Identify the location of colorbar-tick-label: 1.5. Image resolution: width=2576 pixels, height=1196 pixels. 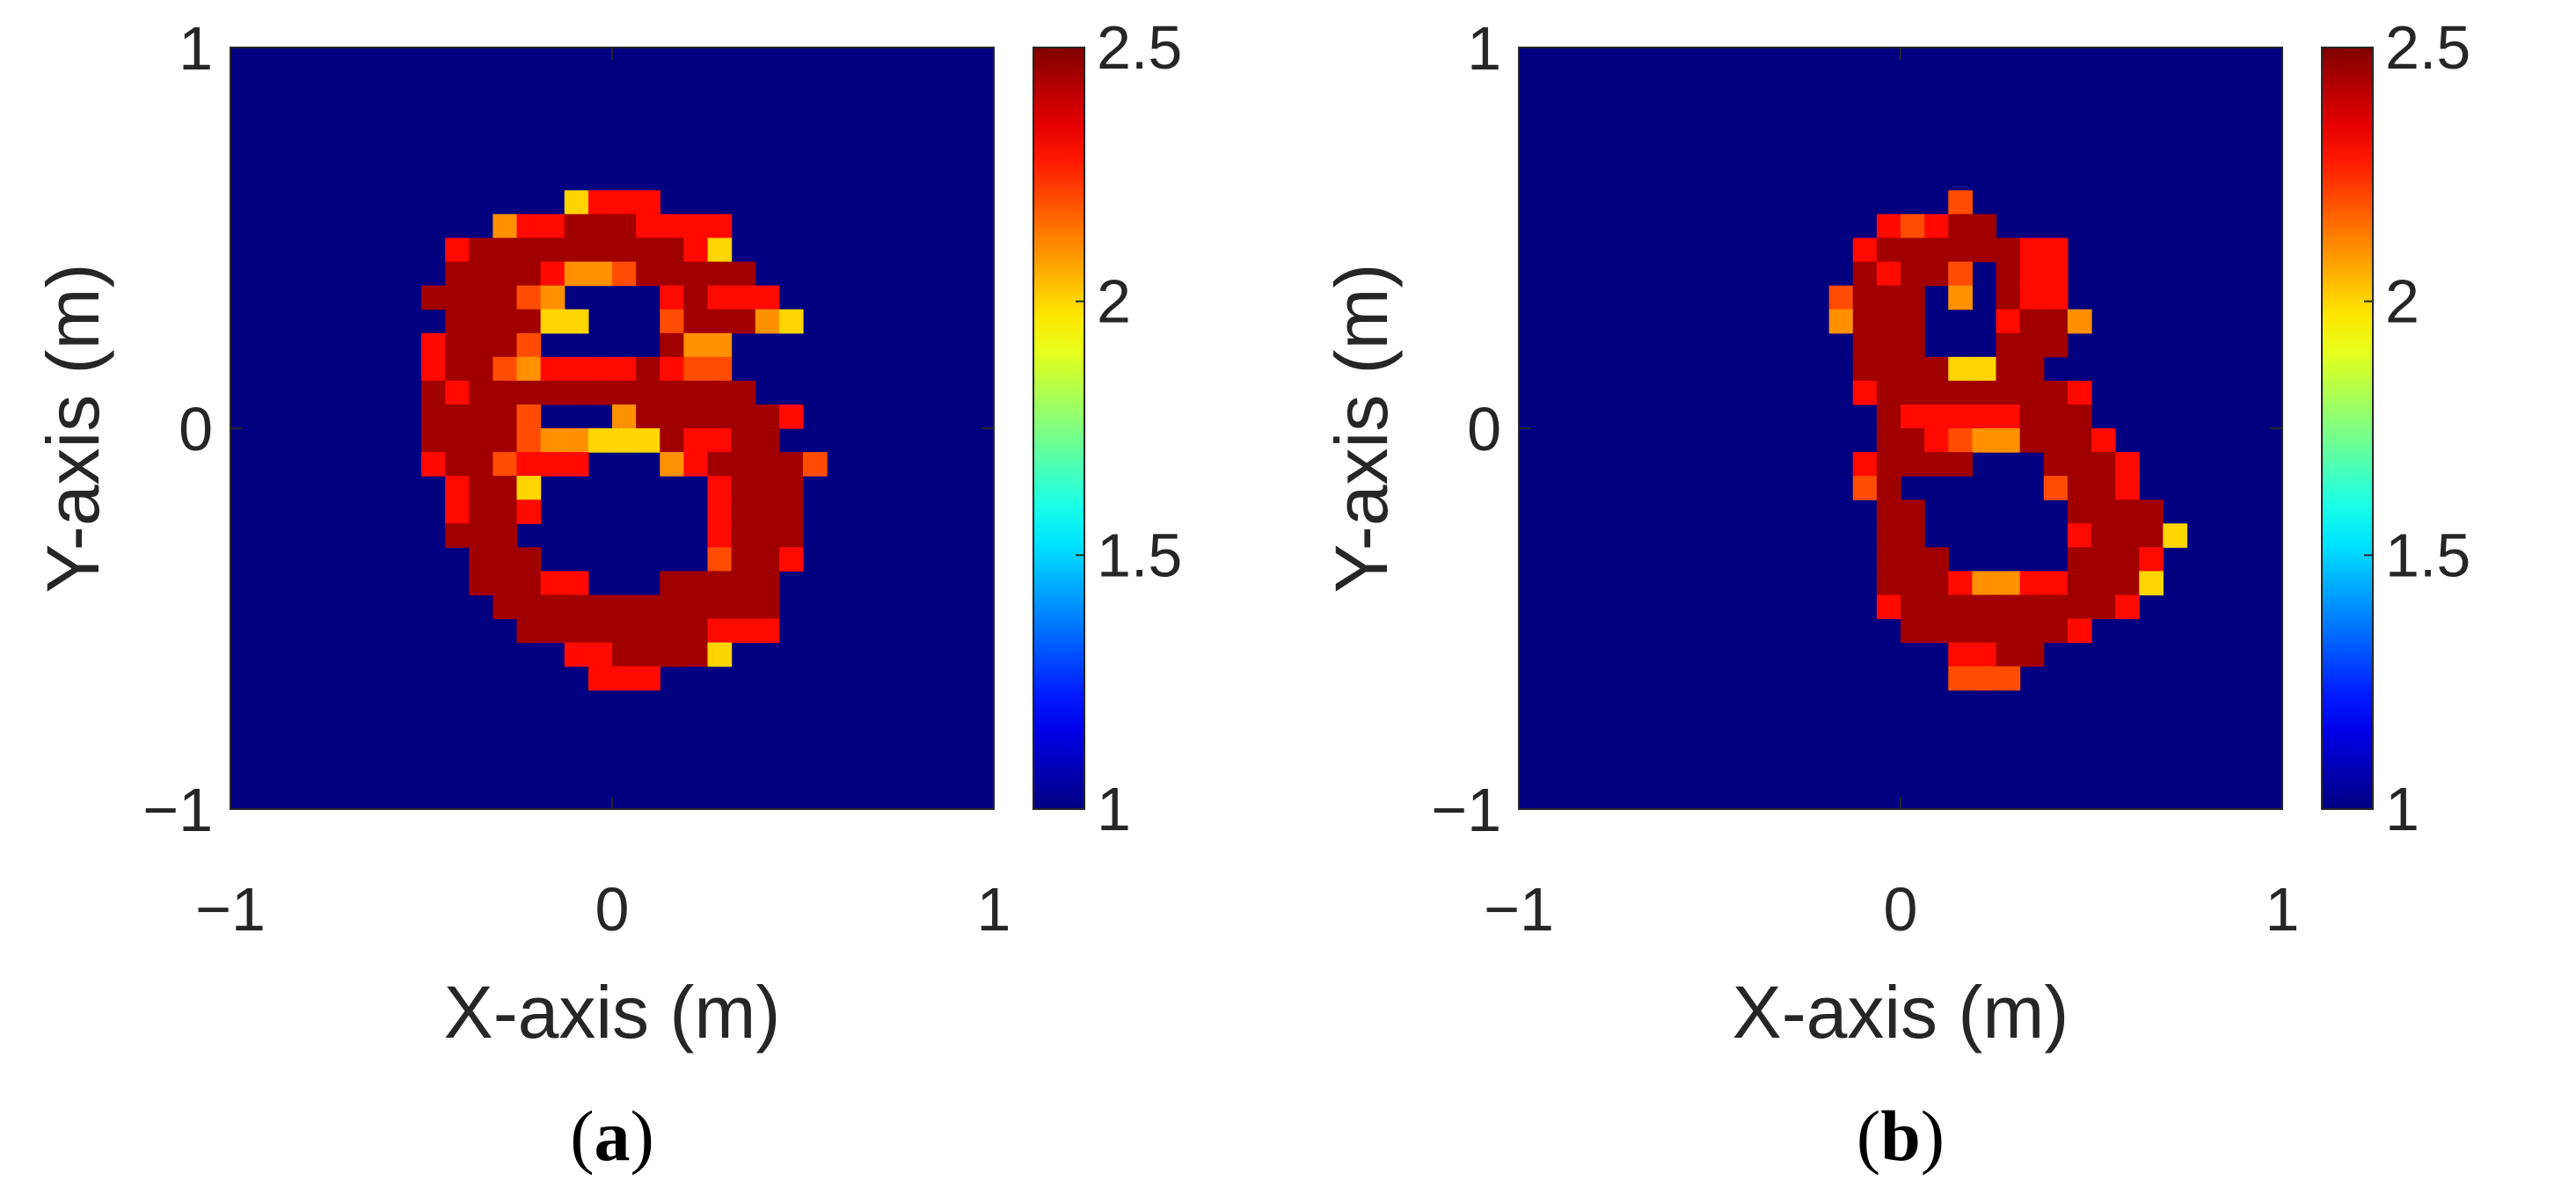
(2427, 555).